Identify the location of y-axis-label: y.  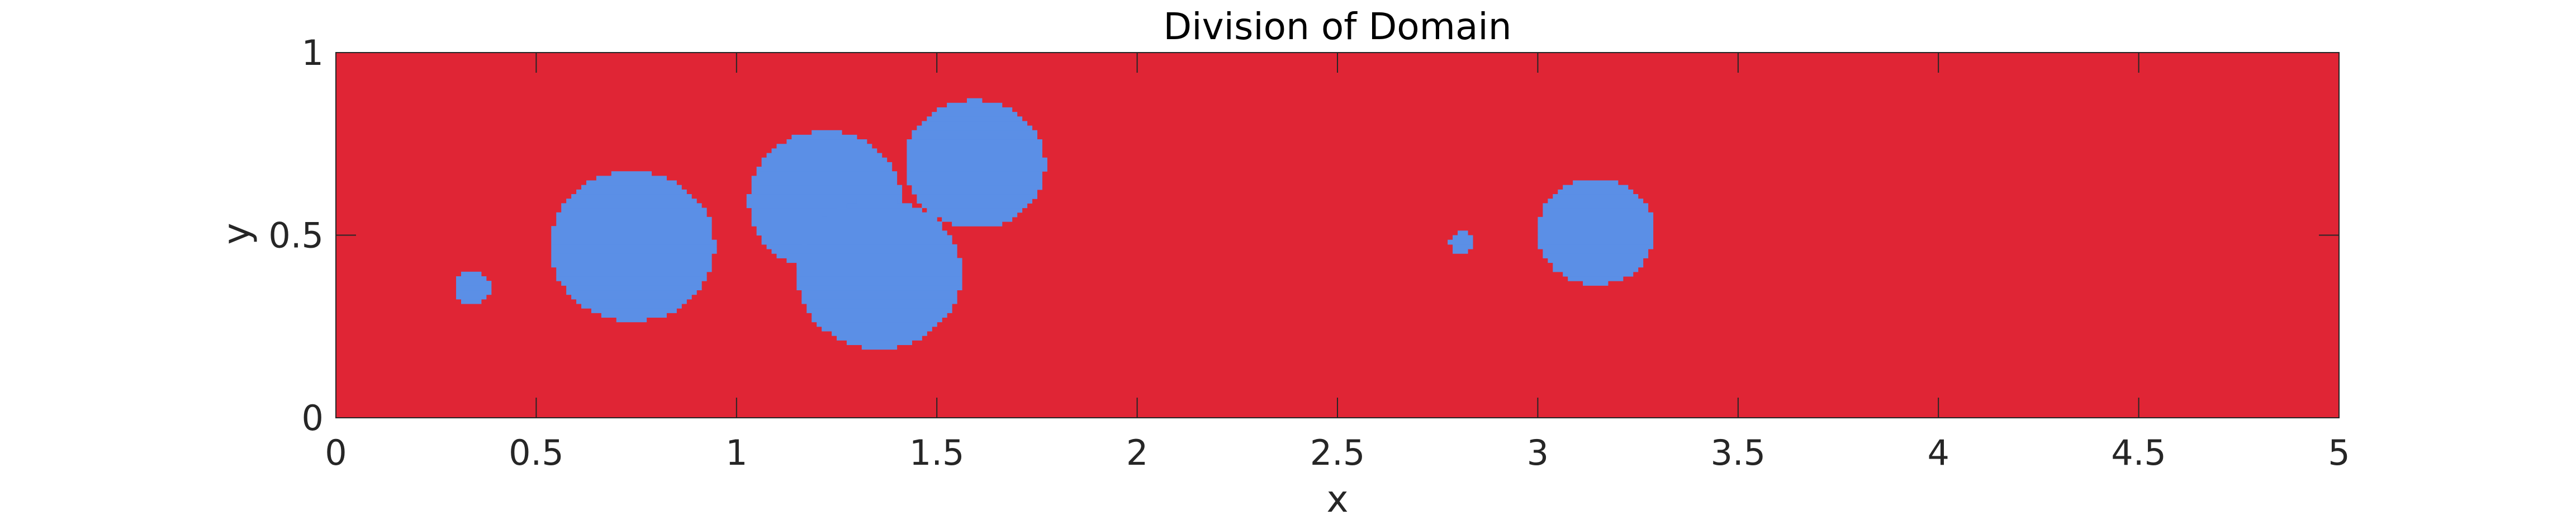
(236, 234).